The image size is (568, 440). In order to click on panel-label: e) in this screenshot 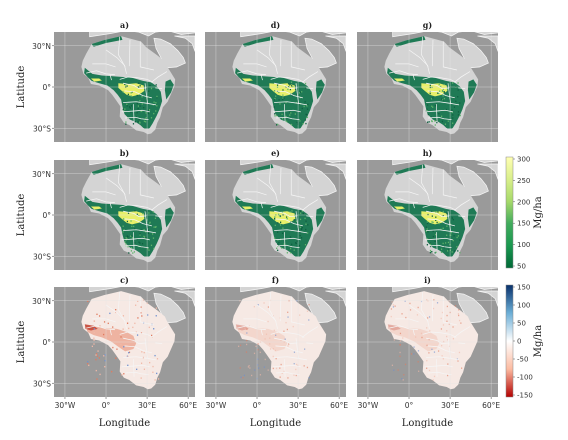, I will do `click(275, 153)`.